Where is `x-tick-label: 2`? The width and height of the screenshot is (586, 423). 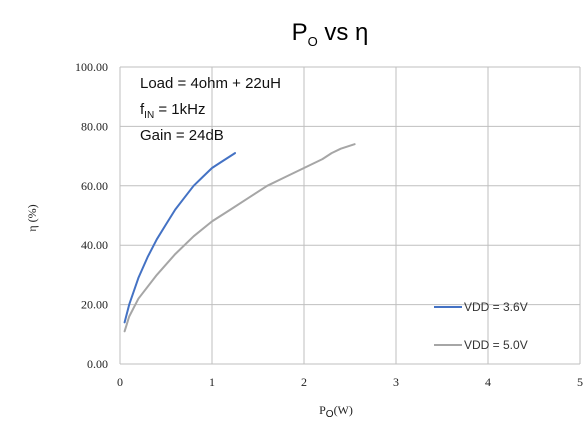
x-tick-label: 2 is located at coordinates (304, 382).